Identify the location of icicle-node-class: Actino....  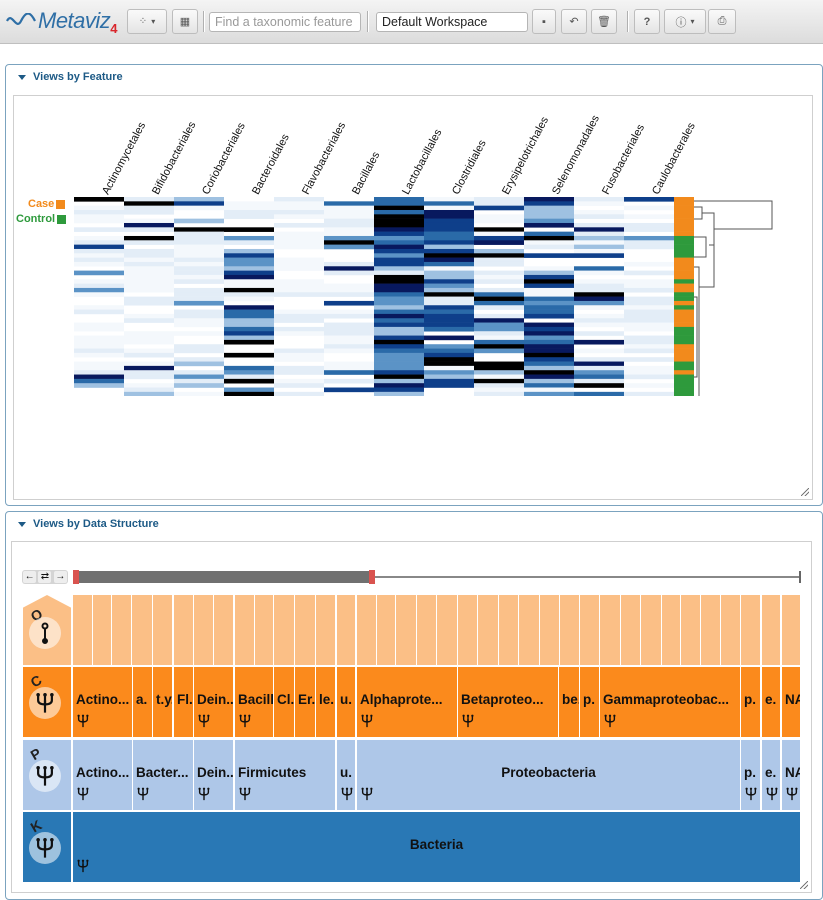
(102, 702).